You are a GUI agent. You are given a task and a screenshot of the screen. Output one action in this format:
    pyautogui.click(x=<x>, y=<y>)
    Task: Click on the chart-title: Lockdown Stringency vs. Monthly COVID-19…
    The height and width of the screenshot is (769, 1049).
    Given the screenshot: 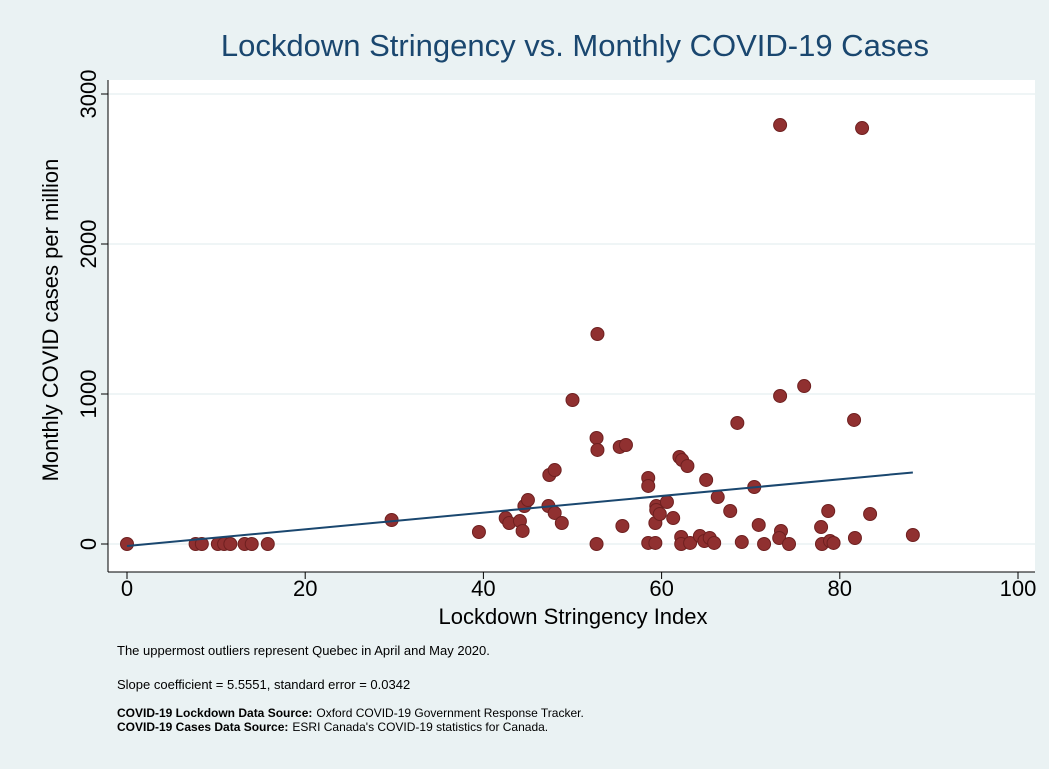 What is the action you would take?
    pyautogui.click(x=575, y=45)
    